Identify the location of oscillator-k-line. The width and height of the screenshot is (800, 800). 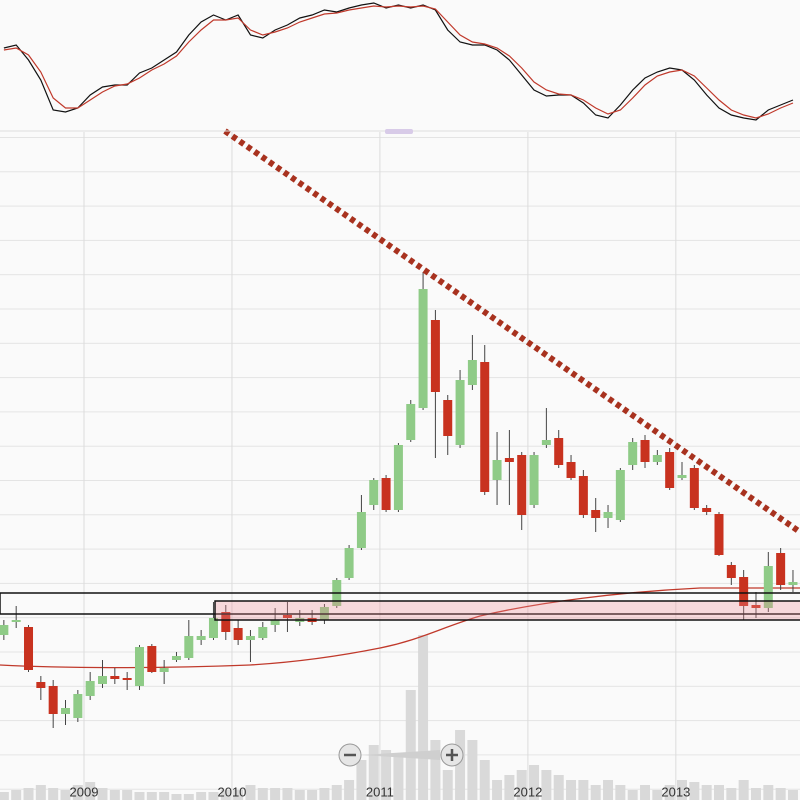
(398, 61).